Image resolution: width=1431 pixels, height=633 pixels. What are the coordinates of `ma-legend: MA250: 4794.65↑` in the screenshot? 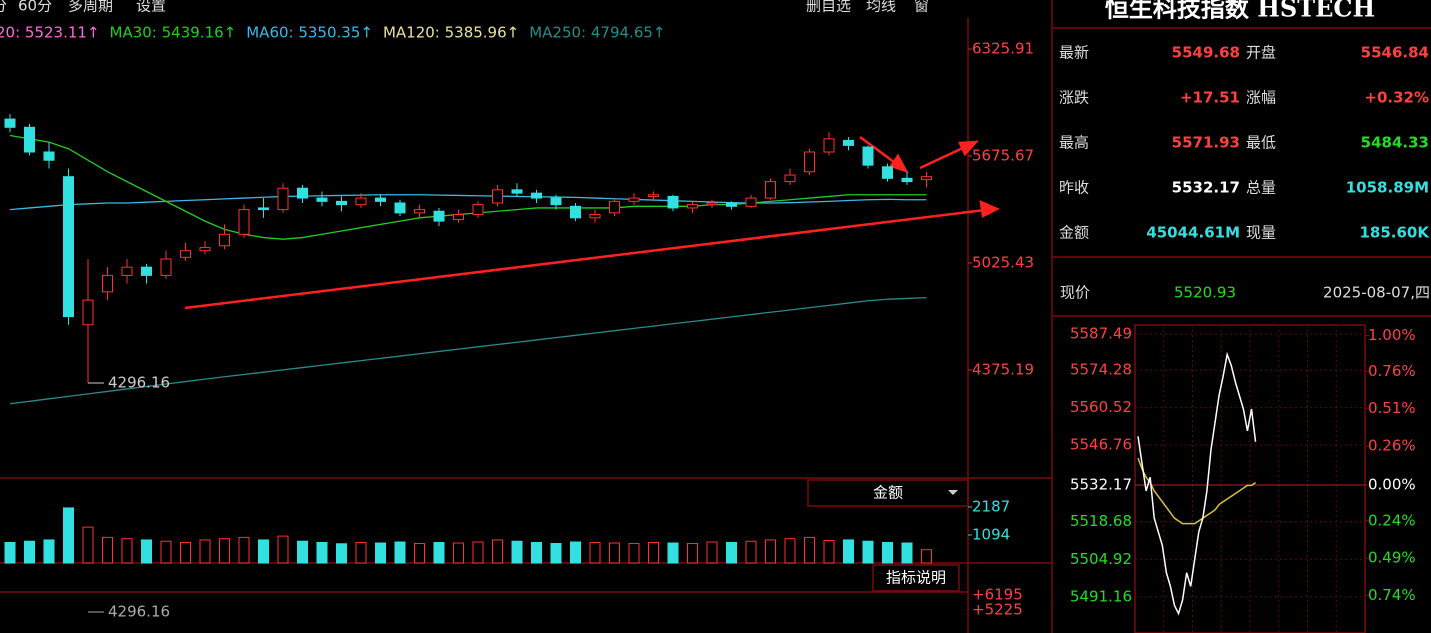 It's located at (597, 33).